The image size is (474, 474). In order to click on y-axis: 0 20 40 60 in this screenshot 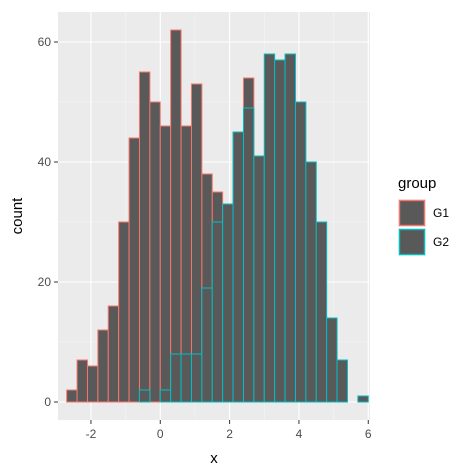, I will do `click(48, 222)`.